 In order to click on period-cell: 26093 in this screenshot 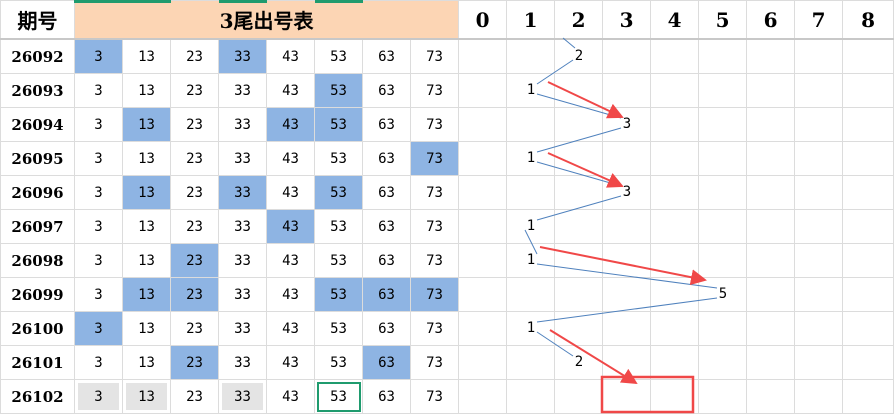, I will do `click(37, 90)`.